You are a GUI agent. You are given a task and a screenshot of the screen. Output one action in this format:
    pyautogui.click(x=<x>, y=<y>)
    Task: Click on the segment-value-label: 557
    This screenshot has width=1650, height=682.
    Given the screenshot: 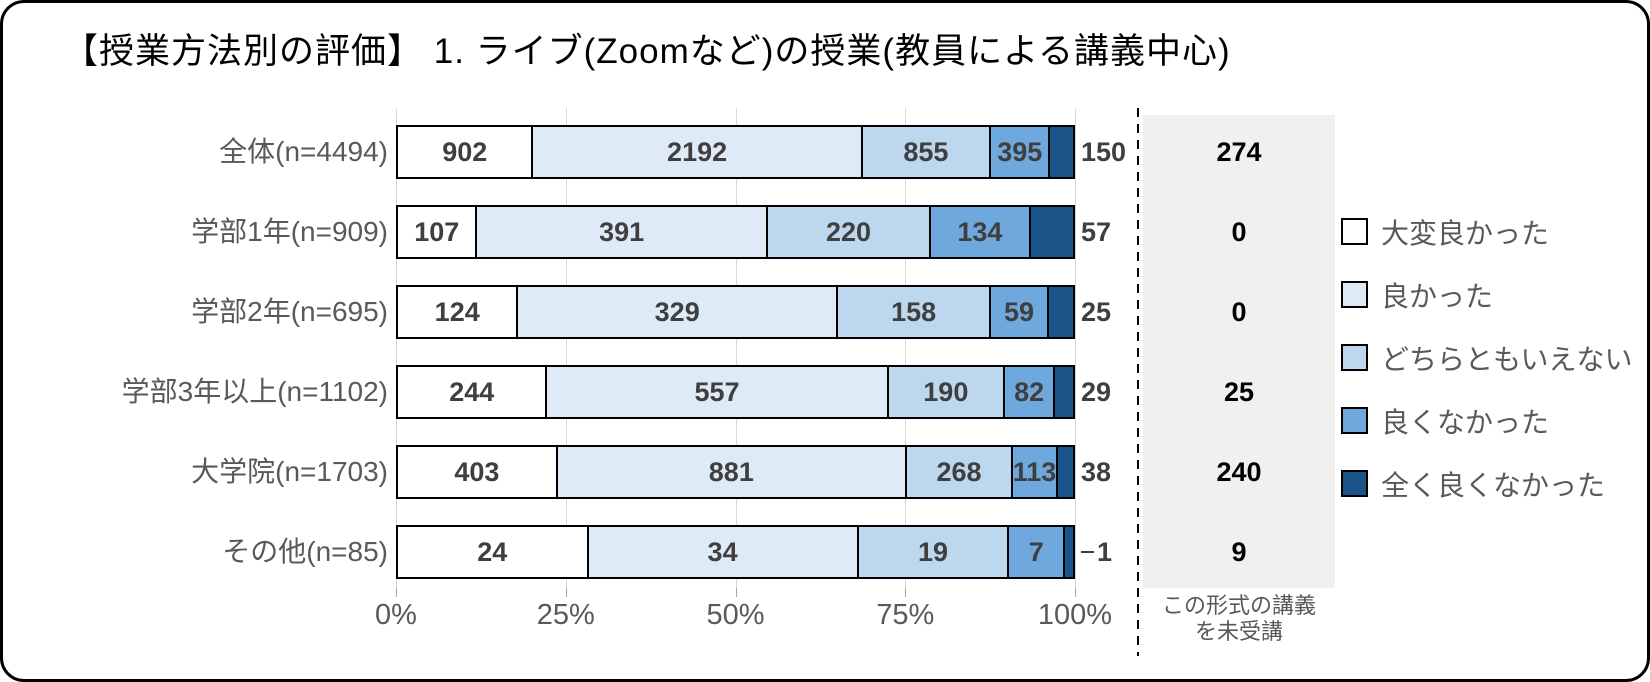 What is the action you would take?
    pyautogui.click(x=717, y=391)
    